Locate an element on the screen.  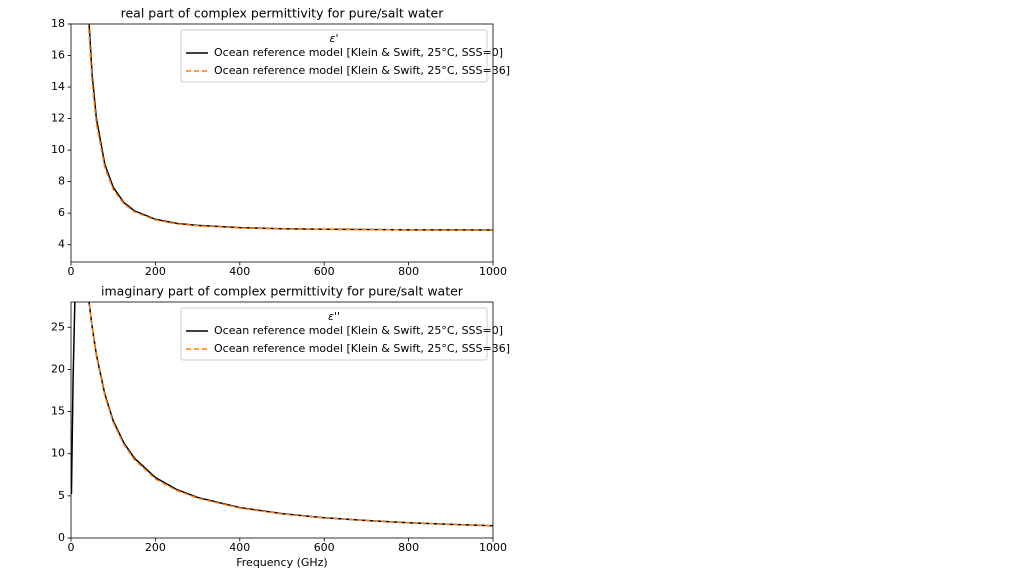
legend-title: ε'' is located at coordinates (334, 316).